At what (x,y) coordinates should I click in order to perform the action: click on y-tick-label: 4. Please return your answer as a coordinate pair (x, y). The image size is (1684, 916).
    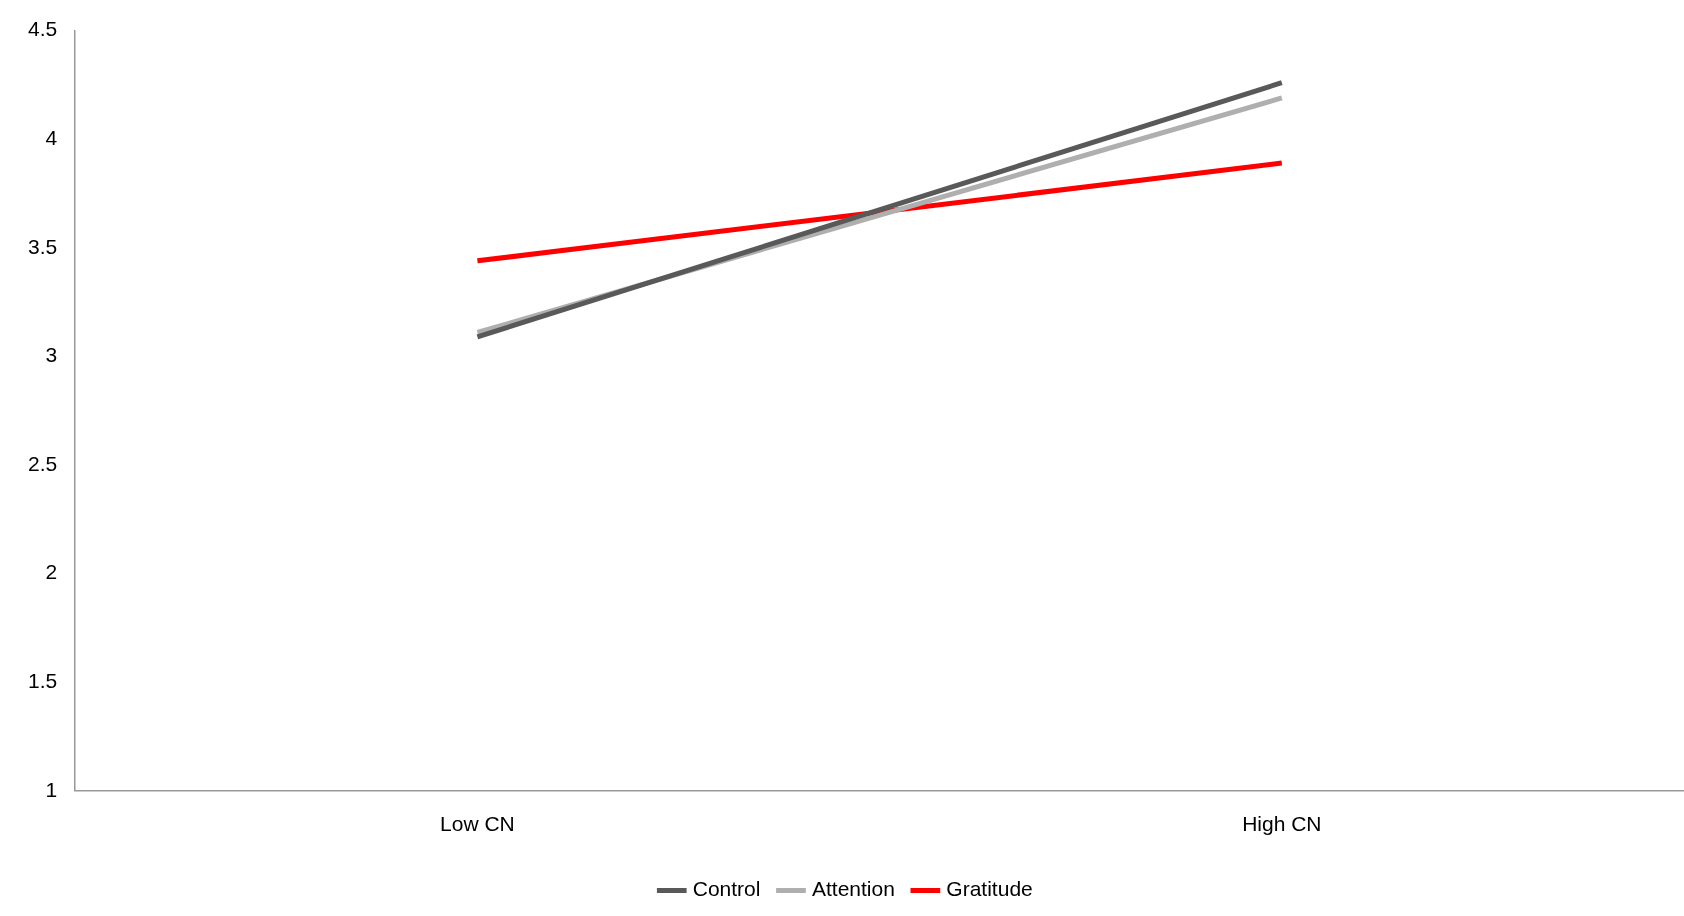
    Looking at the image, I should click on (51, 137).